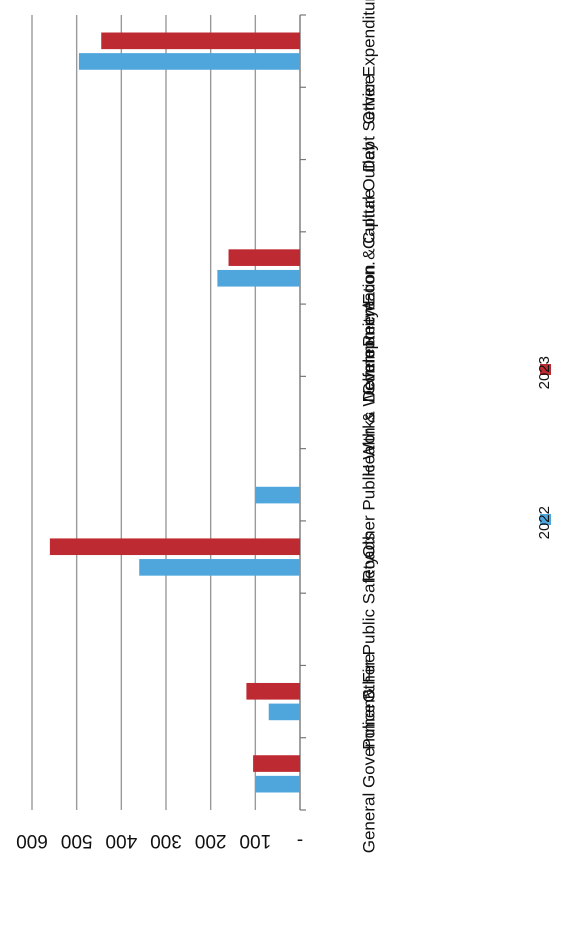  What do you see at coordinates (77, 840) in the screenshot?
I see `value-tick-label: 500` at bounding box center [77, 840].